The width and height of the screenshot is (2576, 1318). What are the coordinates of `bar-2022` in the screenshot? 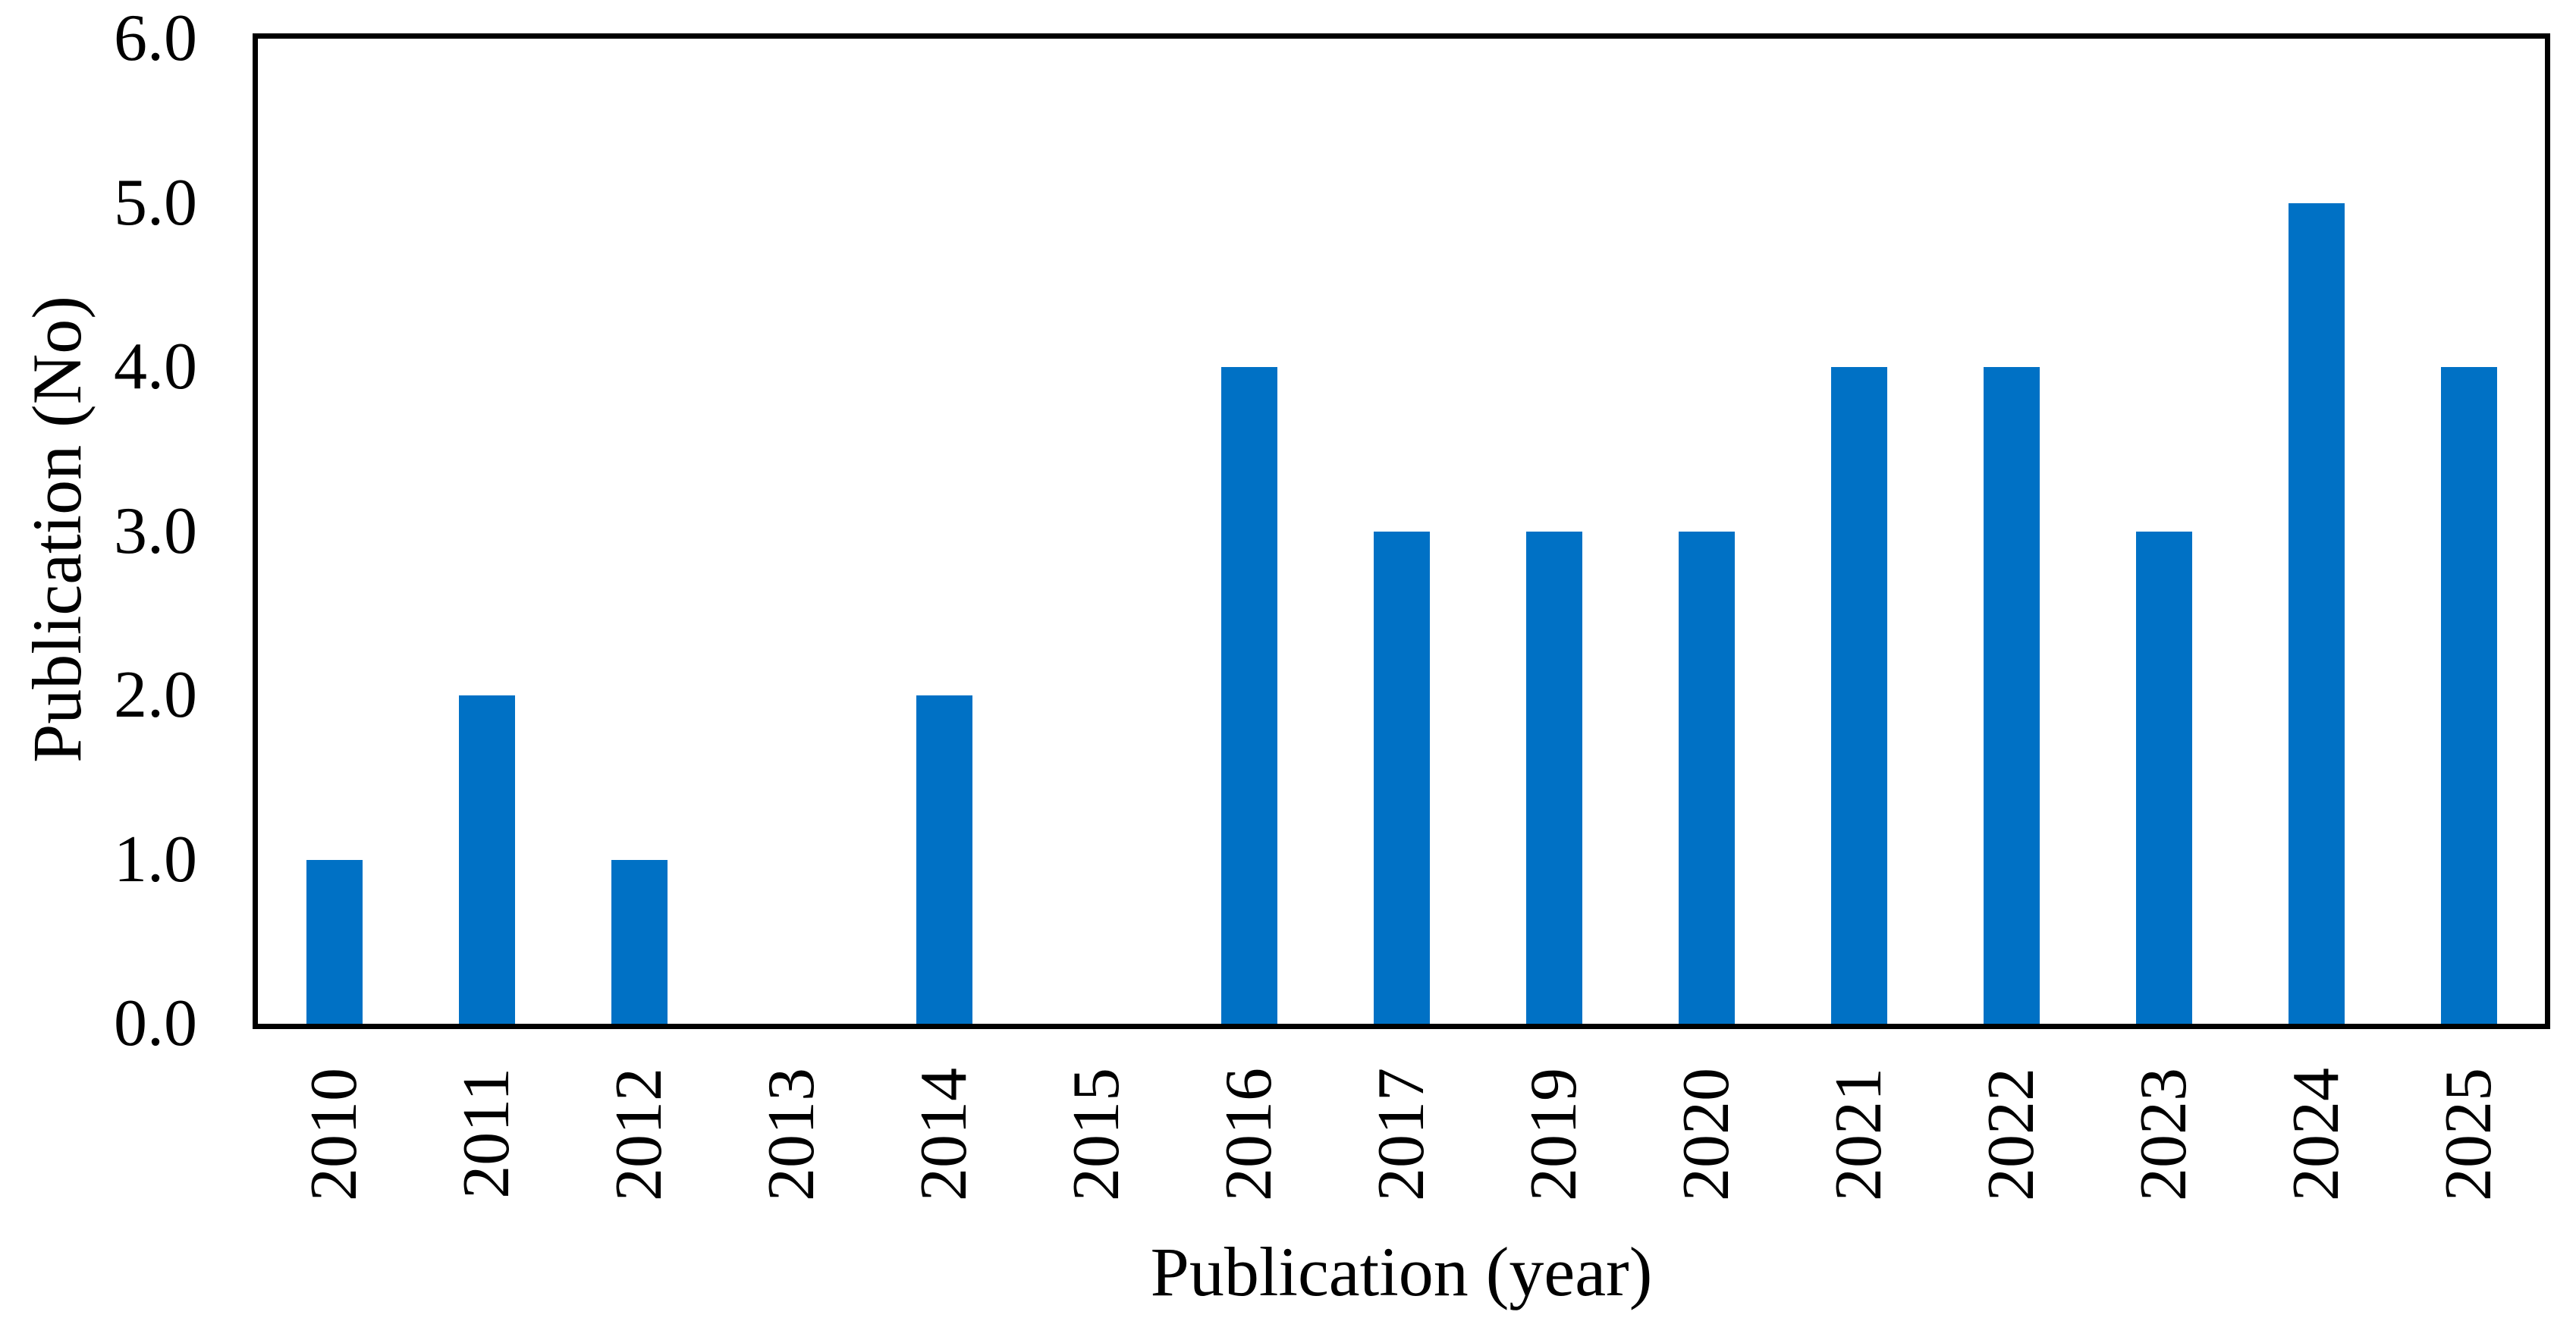 It's located at (2011, 695).